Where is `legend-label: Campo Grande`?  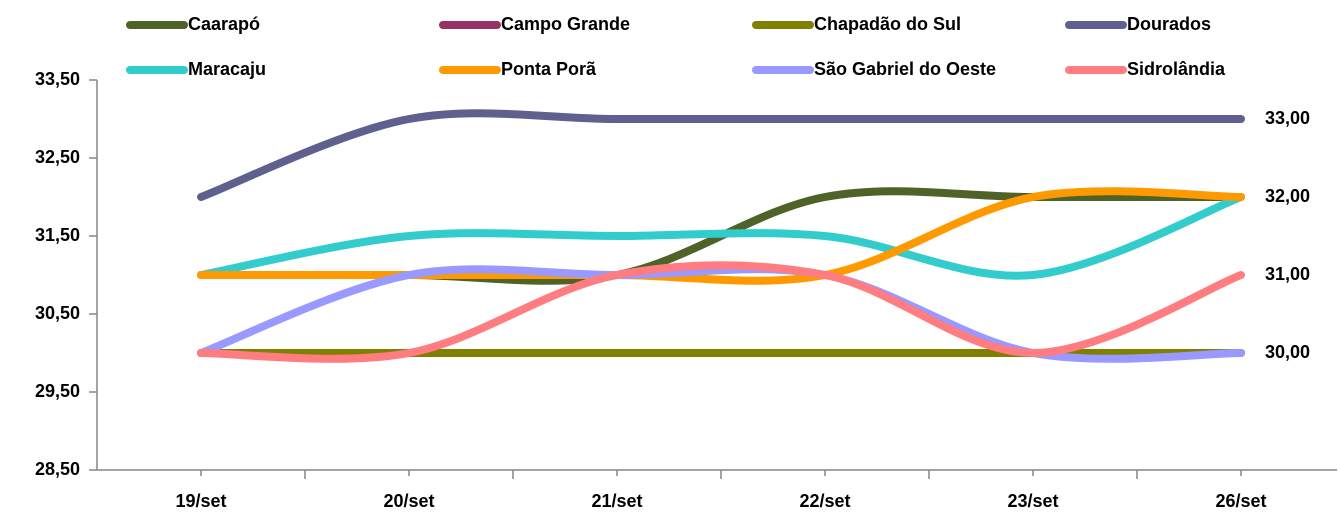 legend-label: Campo Grande is located at coordinates (565, 24).